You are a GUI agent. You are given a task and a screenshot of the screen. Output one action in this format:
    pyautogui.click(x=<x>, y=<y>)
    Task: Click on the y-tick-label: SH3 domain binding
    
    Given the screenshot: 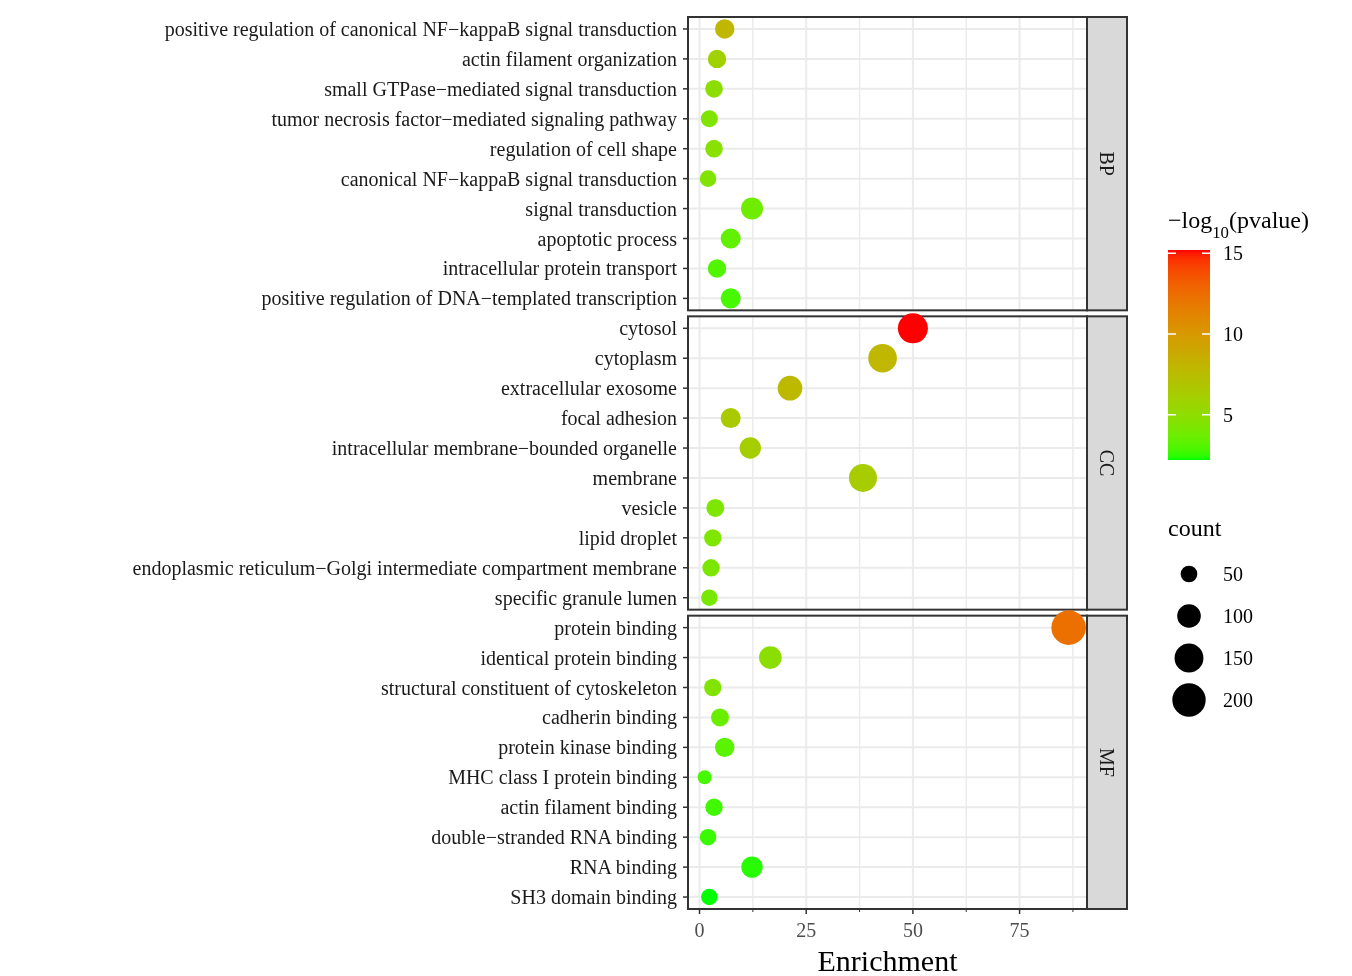 What is the action you would take?
    pyautogui.click(x=593, y=898)
    